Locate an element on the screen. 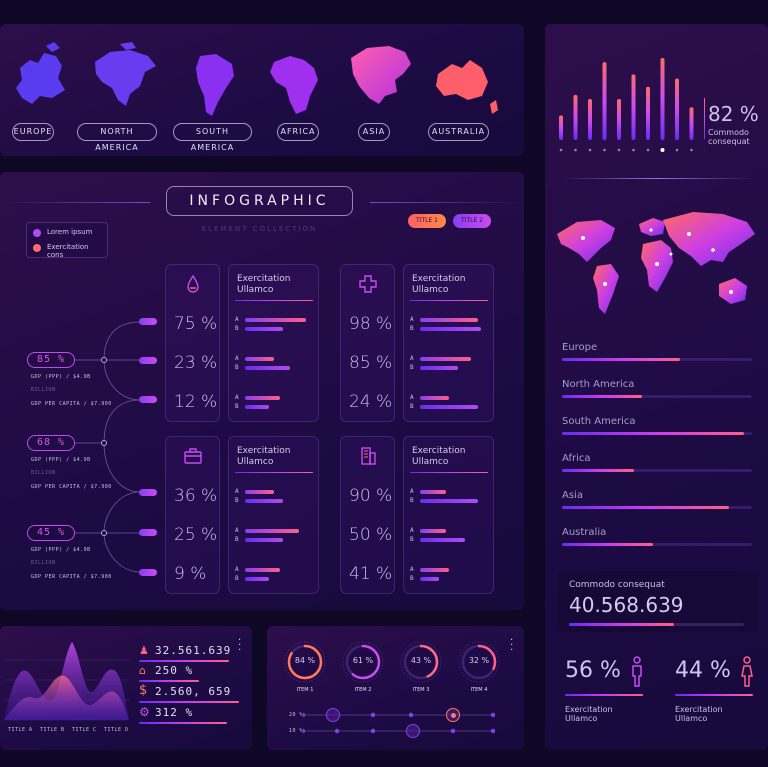 This screenshot has width=768, height=767. title-line-right is located at coordinates (445, 202).